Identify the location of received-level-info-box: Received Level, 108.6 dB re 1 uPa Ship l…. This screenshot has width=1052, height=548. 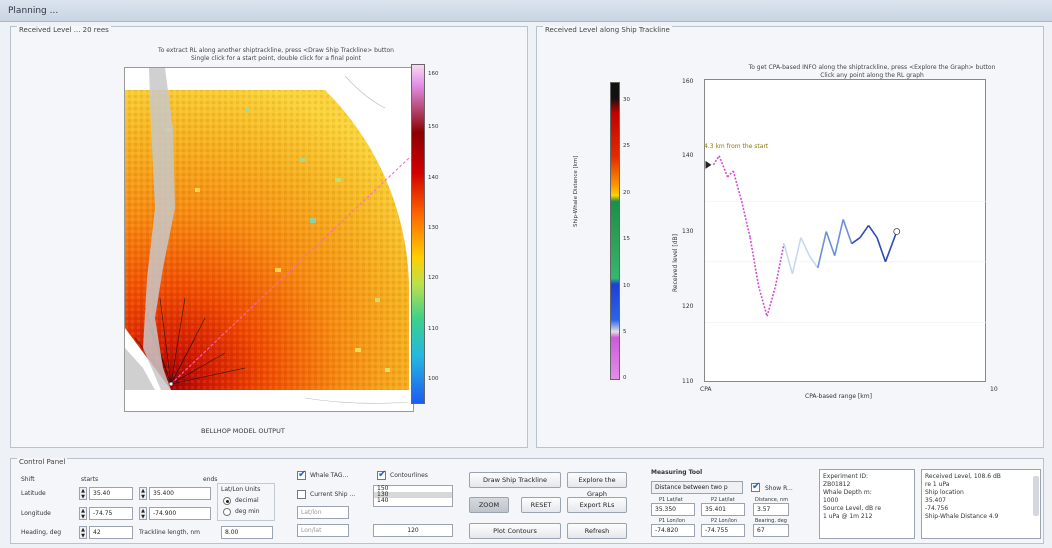
(981, 504).